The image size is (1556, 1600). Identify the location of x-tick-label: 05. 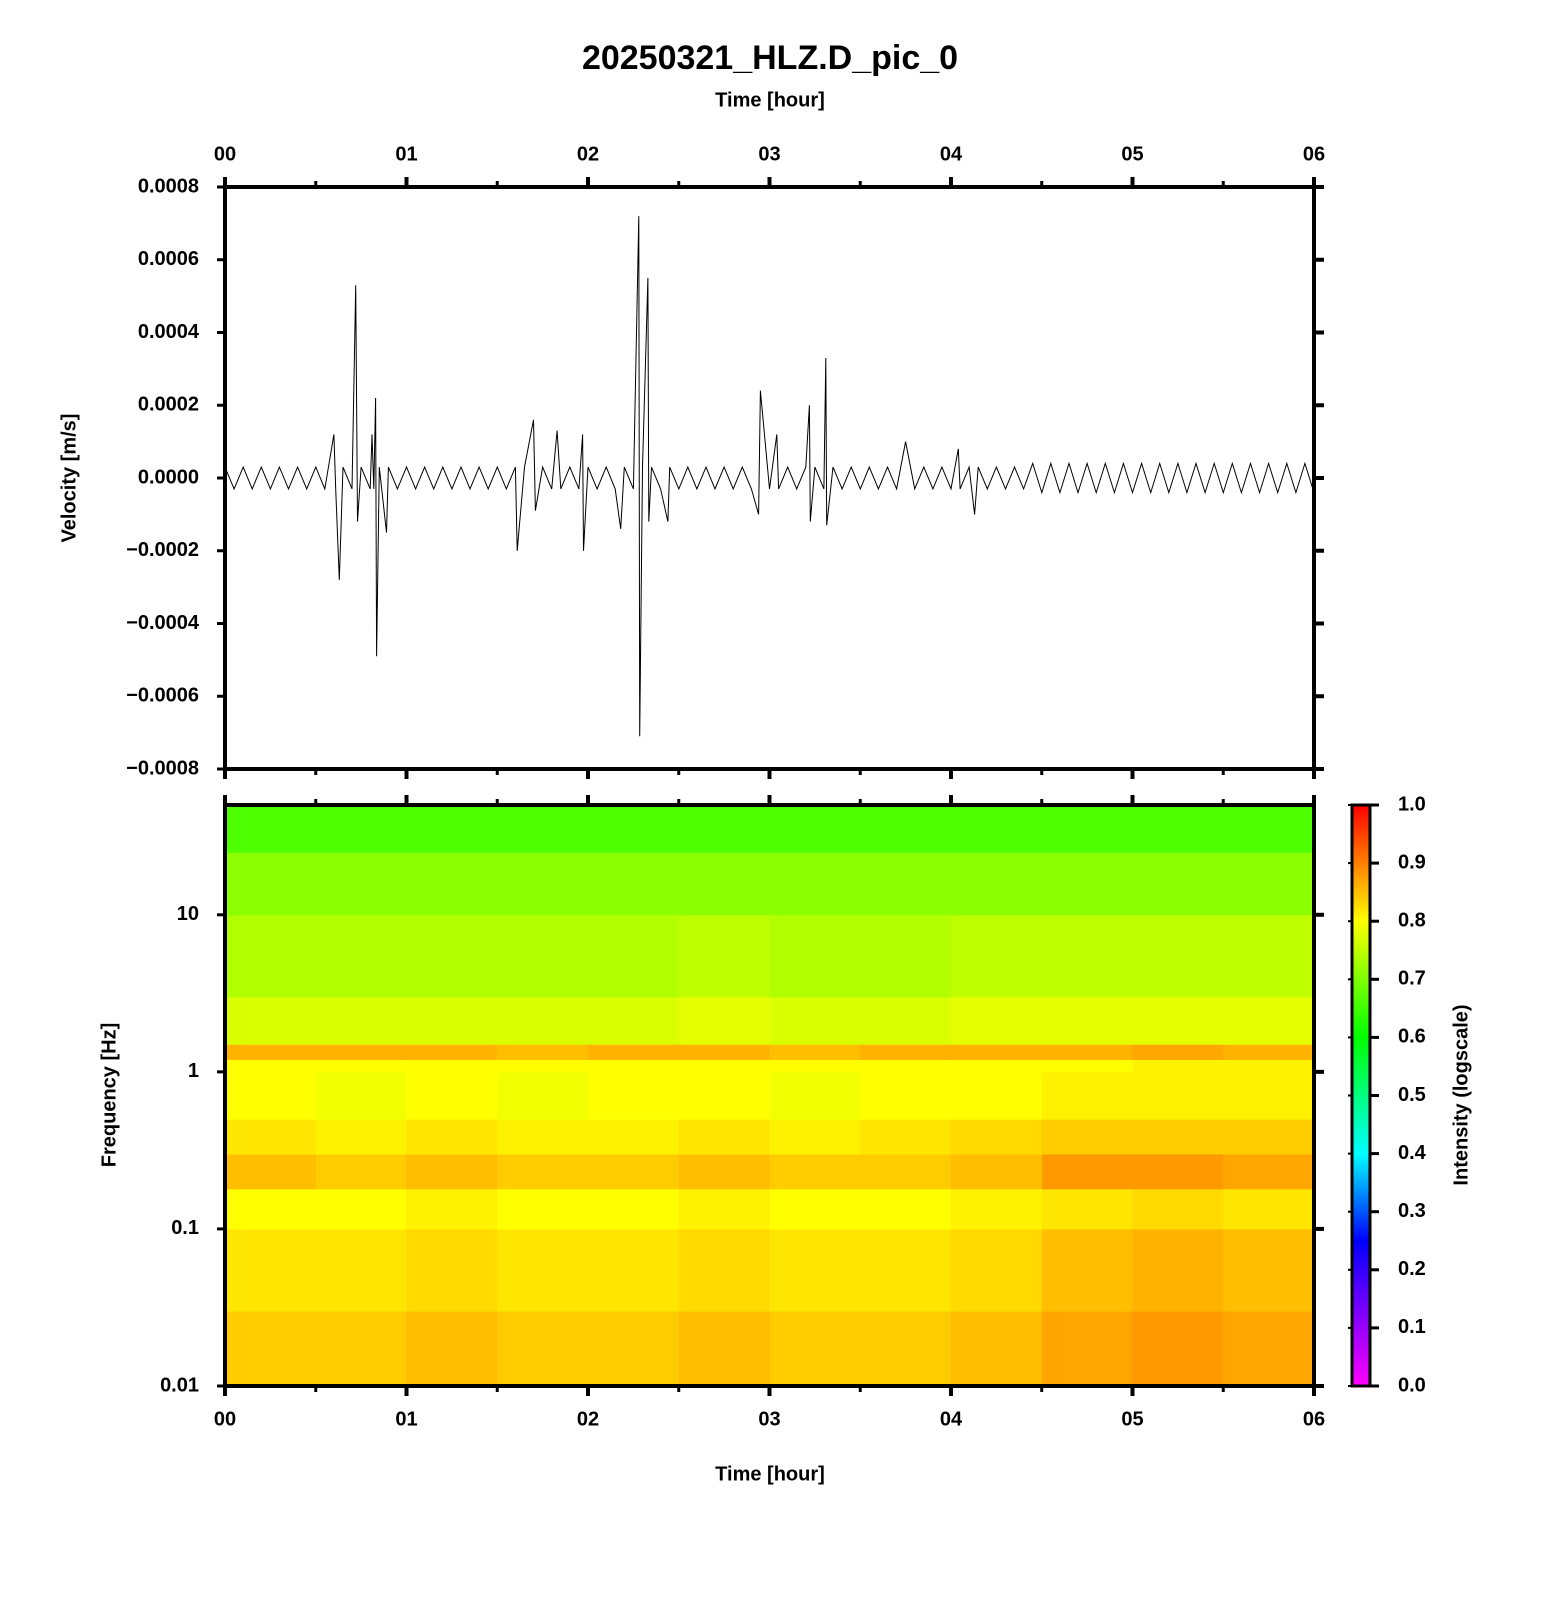
(1132, 1419).